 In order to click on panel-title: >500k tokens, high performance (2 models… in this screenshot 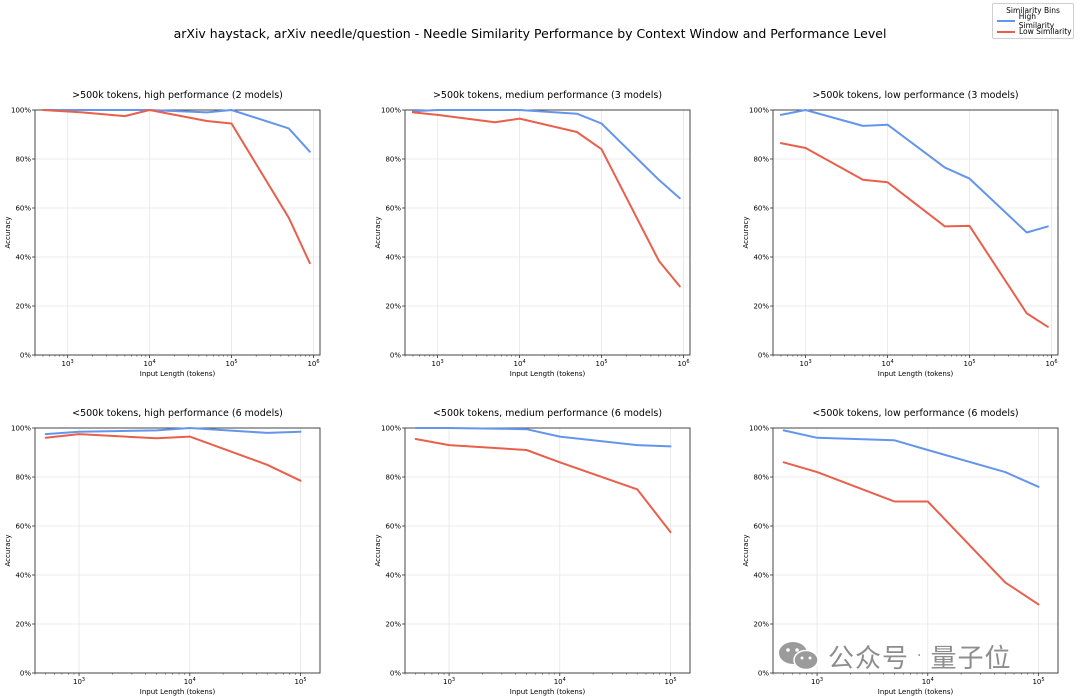, I will do `click(177, 95)`.